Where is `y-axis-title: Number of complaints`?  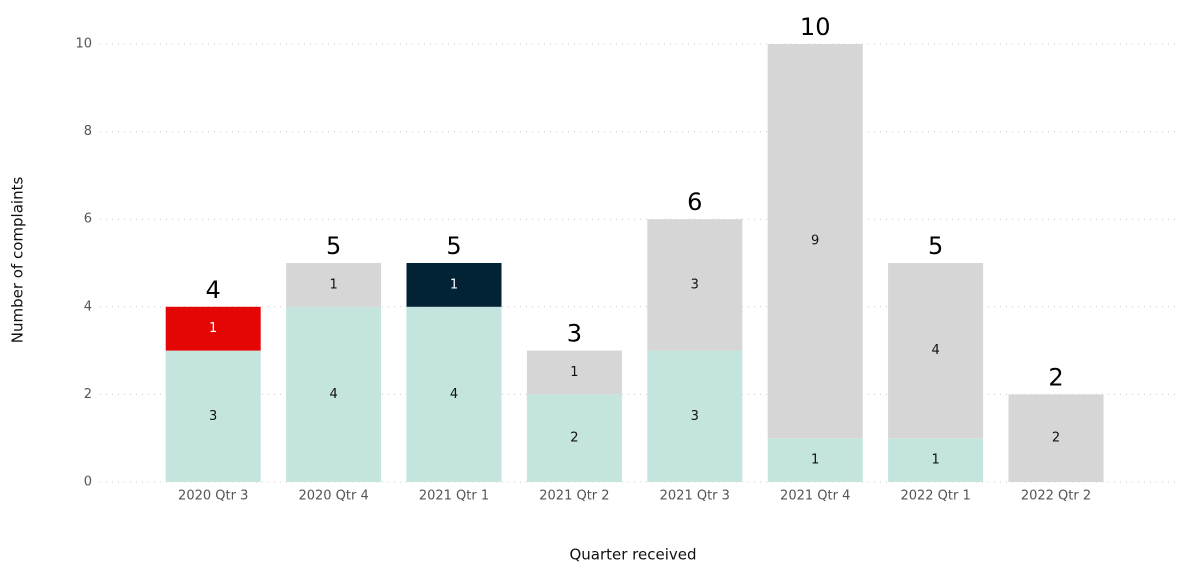 y-axis-title: Number of complaints is located at coordinates (18, 260).